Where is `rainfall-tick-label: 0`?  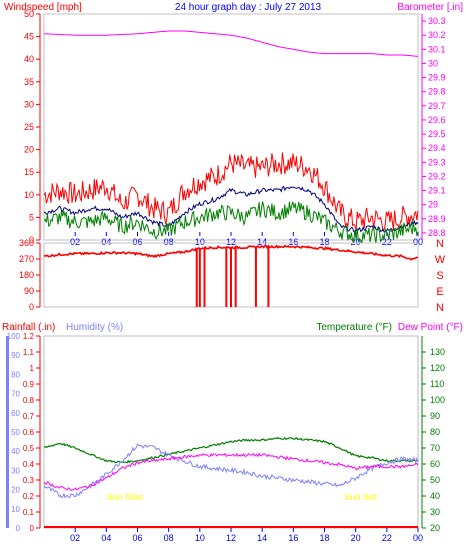
rainfall-tick-label: 0 is located at coordinates (32, 528).